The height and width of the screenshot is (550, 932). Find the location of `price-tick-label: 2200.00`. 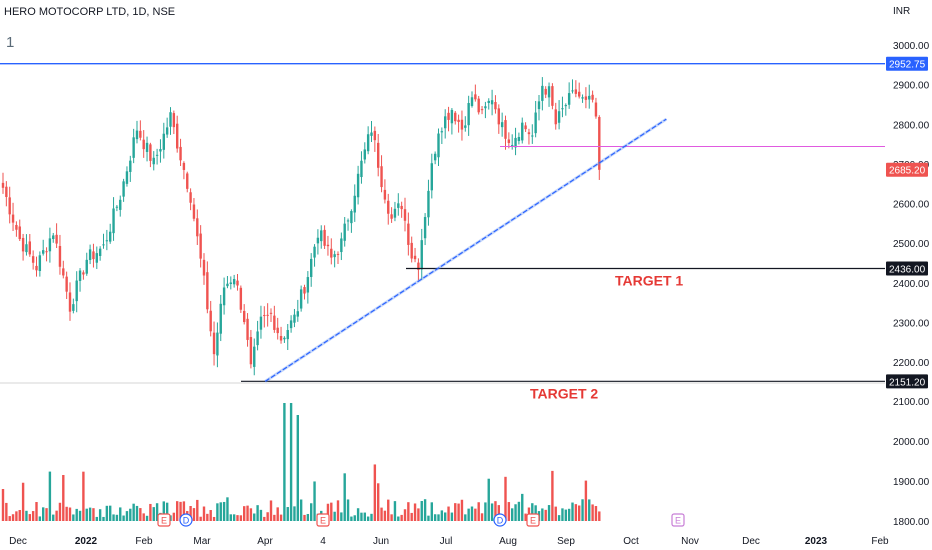

price-tick-label: 2200.00 is located at coordinates (911, 363).